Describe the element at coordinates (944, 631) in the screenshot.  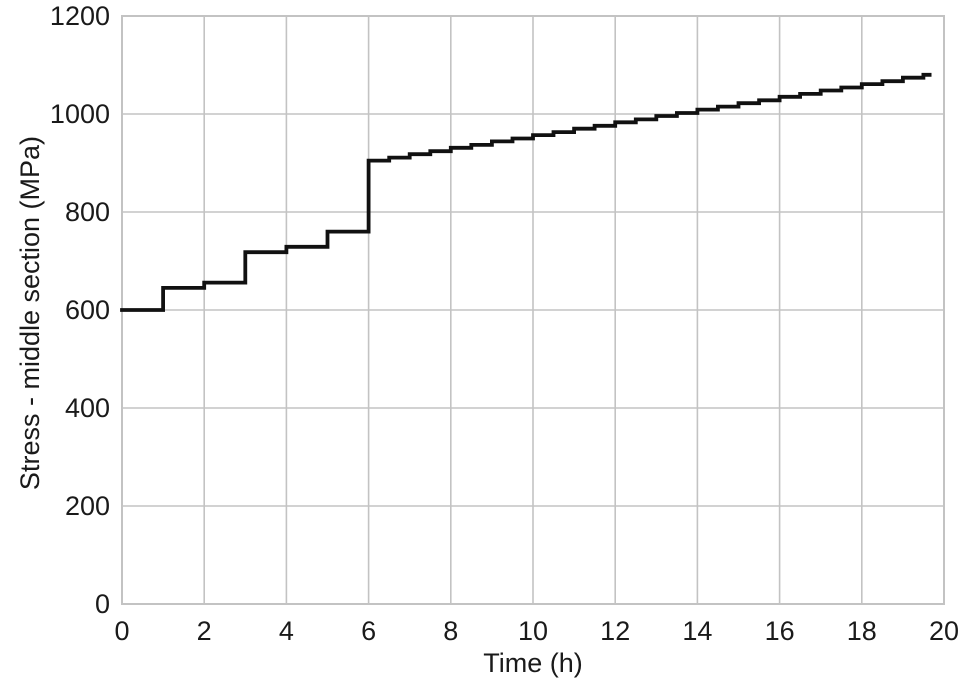
I see `x-tick-label: 20` at that location.